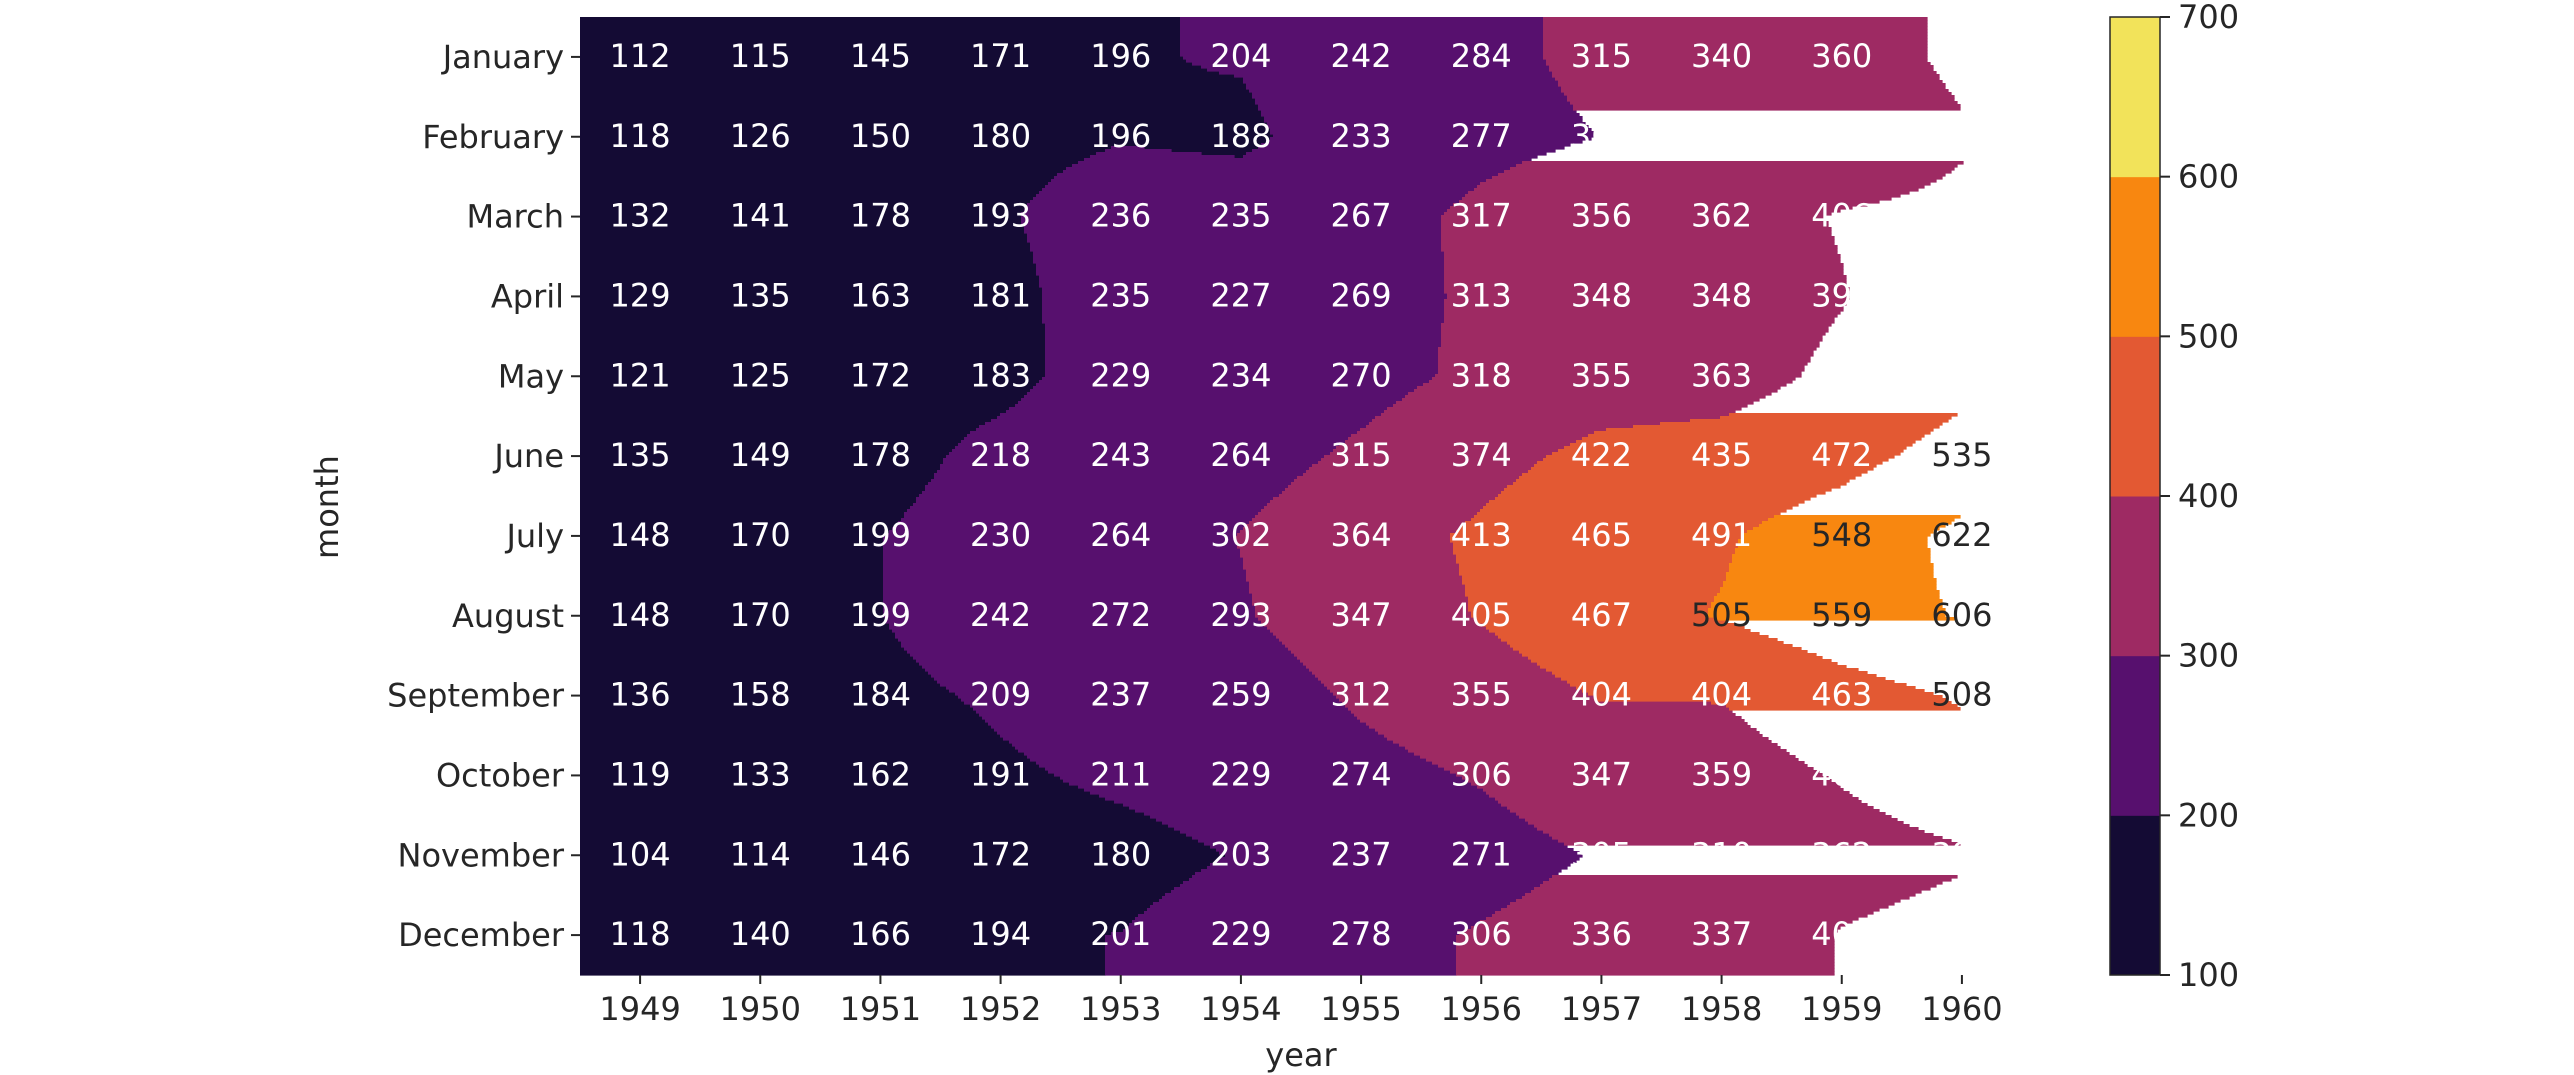  Describe the element at coordinates (1481, 1009) in the screenshot. I see `x-tick-label: 1956` at that location.